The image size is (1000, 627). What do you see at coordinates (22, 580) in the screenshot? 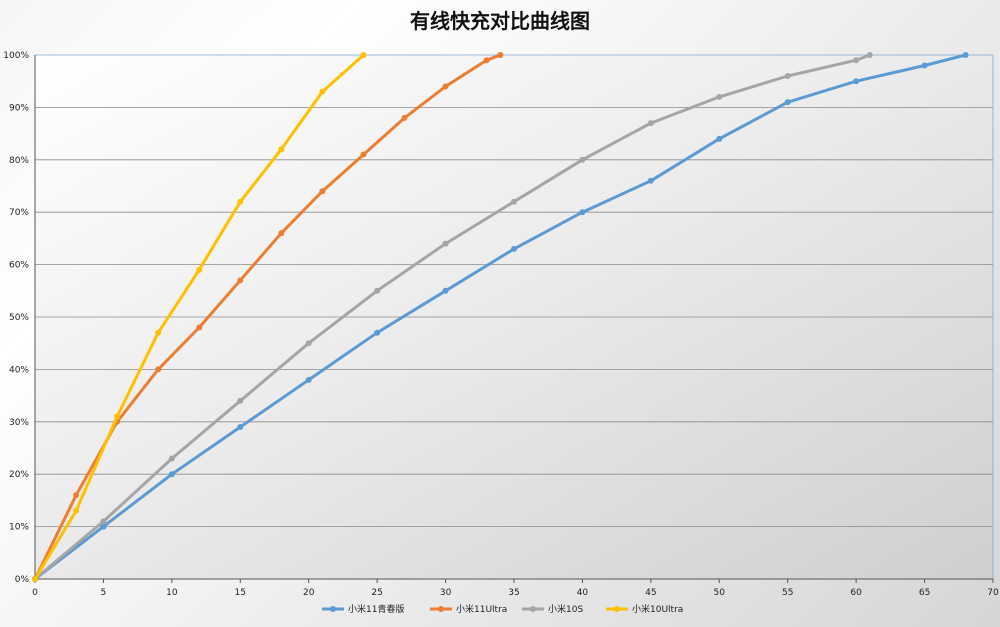
I see `y-tick-label: 0%` at bounding box center [22, 580].